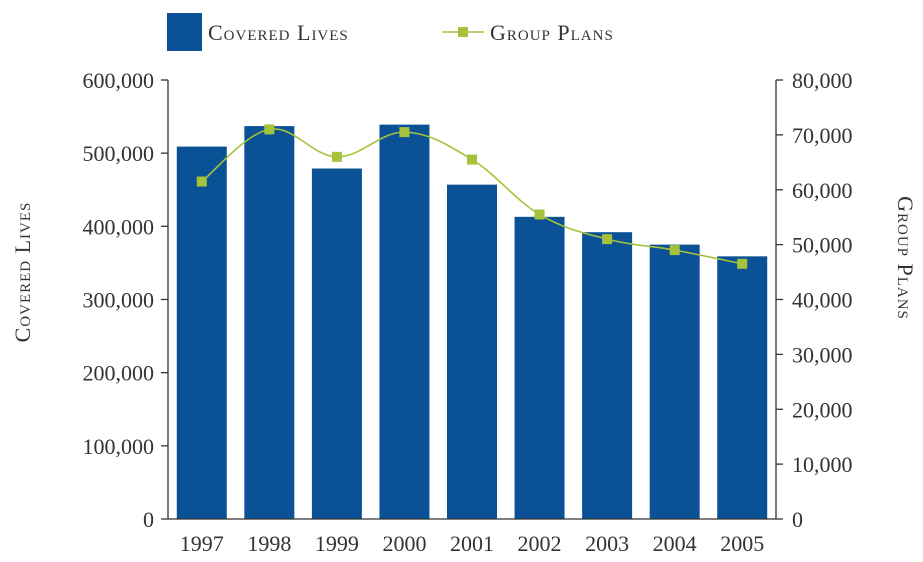 The image size is (923, 562). What do you see at coordinates (269, 543) in the screenshot?
I see `x-tick-label: 1998` at bounding box center [269, 543].